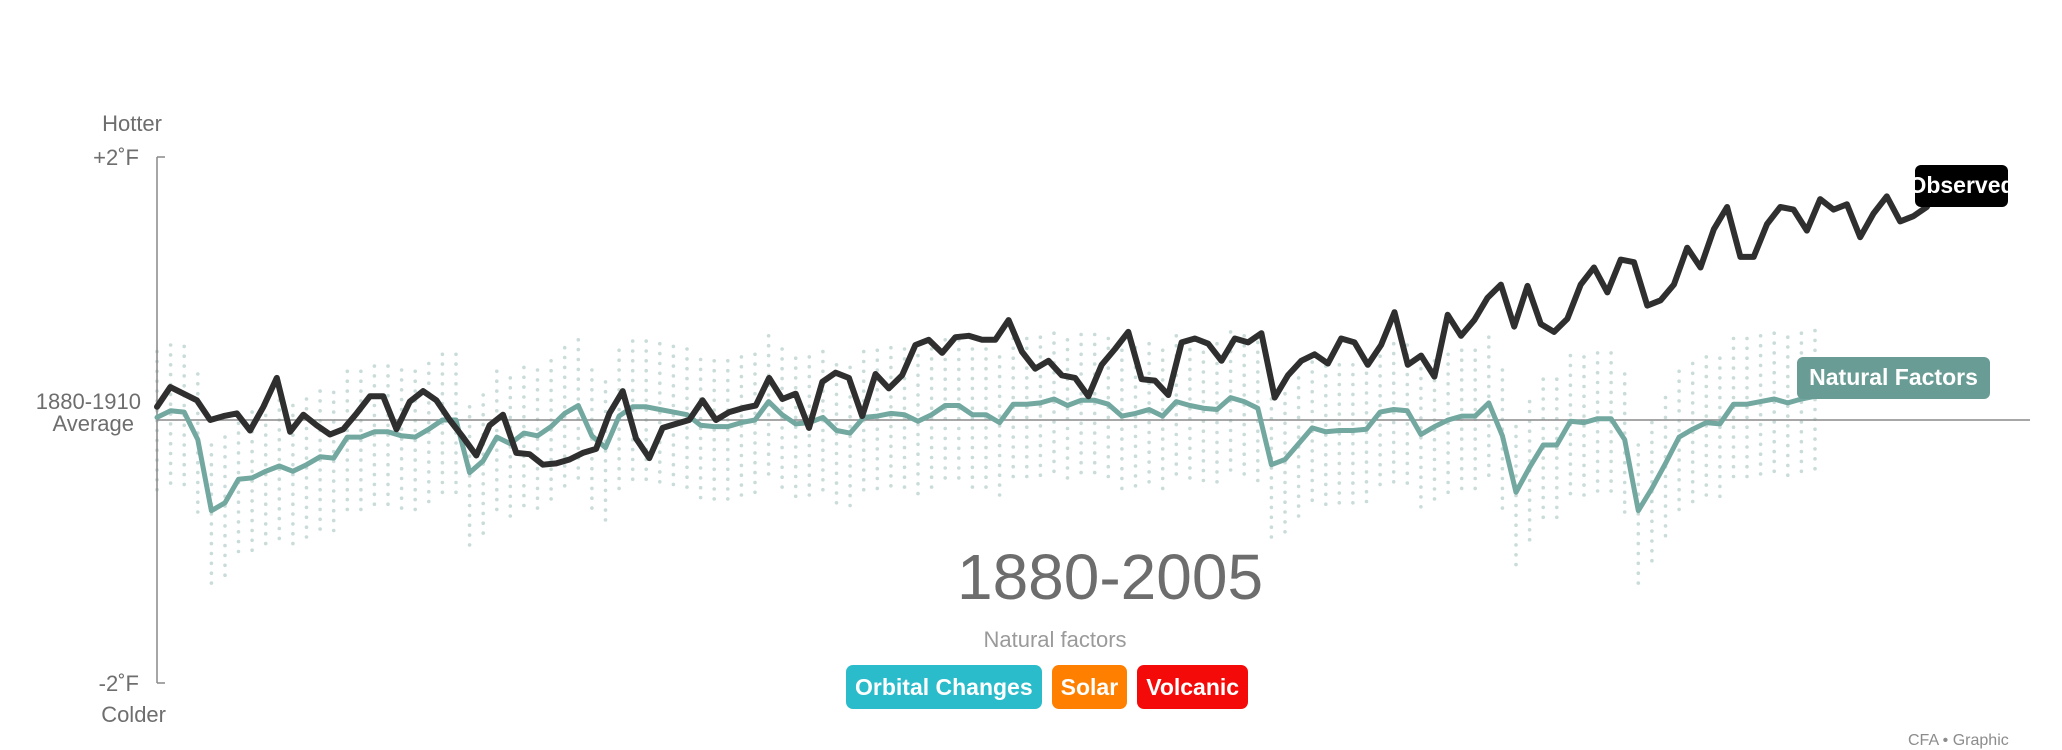 This screenshot has height=750, width=2062. What do you see at coordinates (1089, 687) in the screenshot?
I see `solar-button: Solar` at bounding box center [1089, 687].